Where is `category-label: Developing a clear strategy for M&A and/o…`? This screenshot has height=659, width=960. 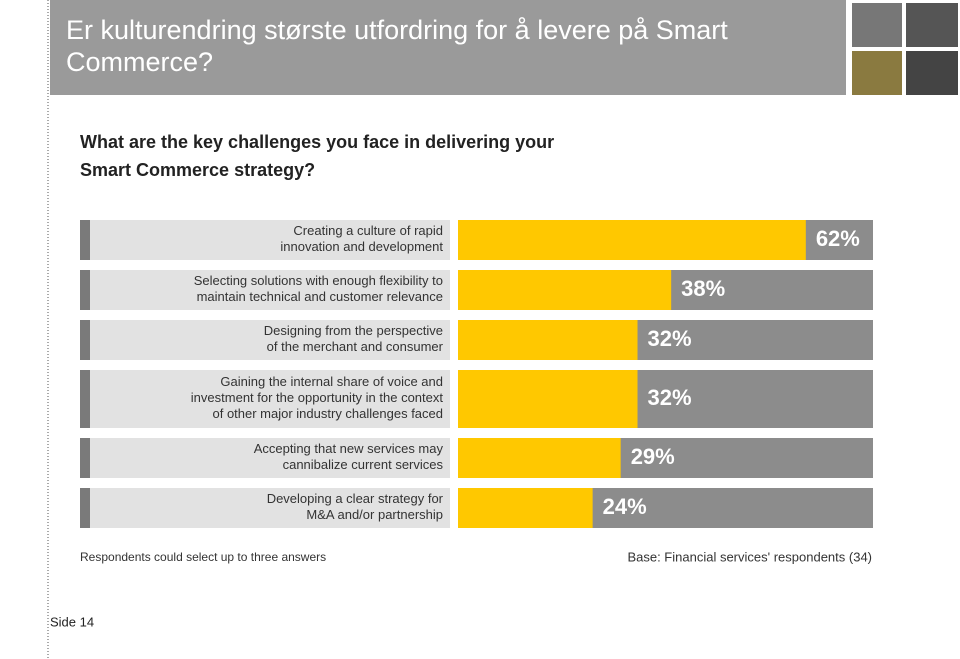
category-label: Developing a clear strategy for M&A and/o… is located at coordinates (355, 506).